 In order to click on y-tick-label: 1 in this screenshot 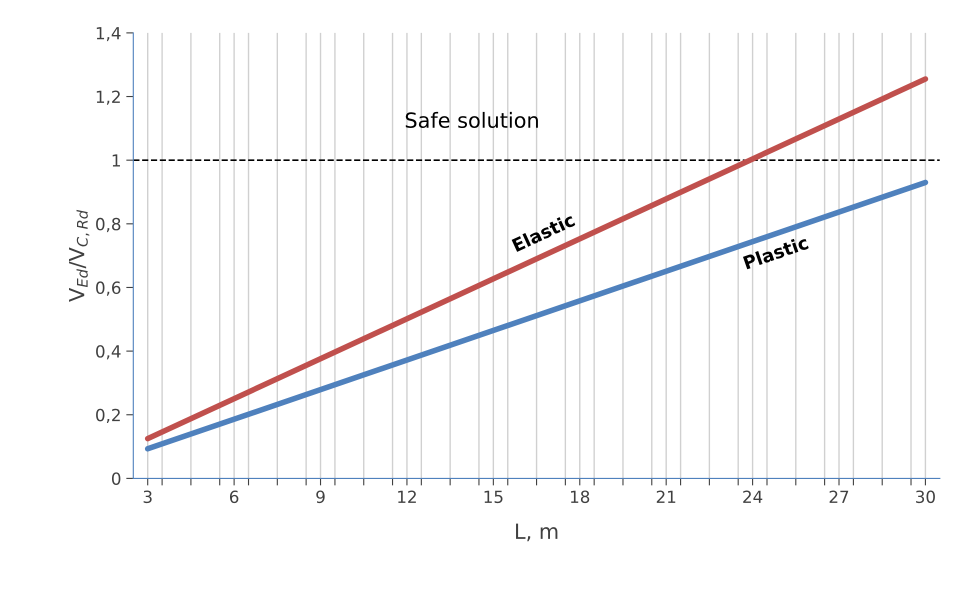, I will do `click(116, 160)`.